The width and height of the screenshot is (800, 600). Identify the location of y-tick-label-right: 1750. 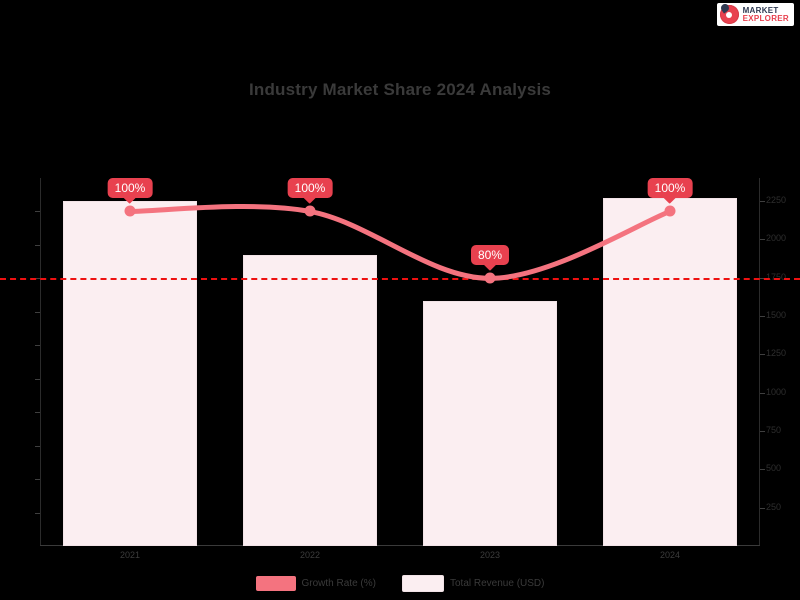
(776, 276).